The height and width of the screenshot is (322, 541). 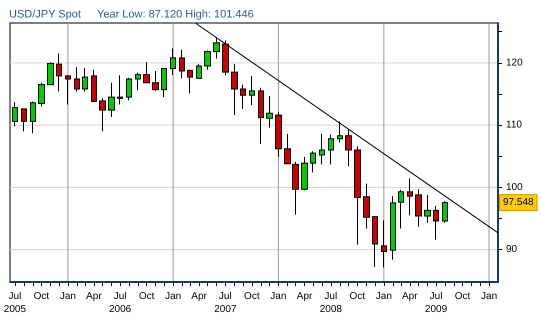 What do you see at coordinates (512, 250) in the screenshot?
I see `y-tick-label: 90` at bounding box center [512, 250].